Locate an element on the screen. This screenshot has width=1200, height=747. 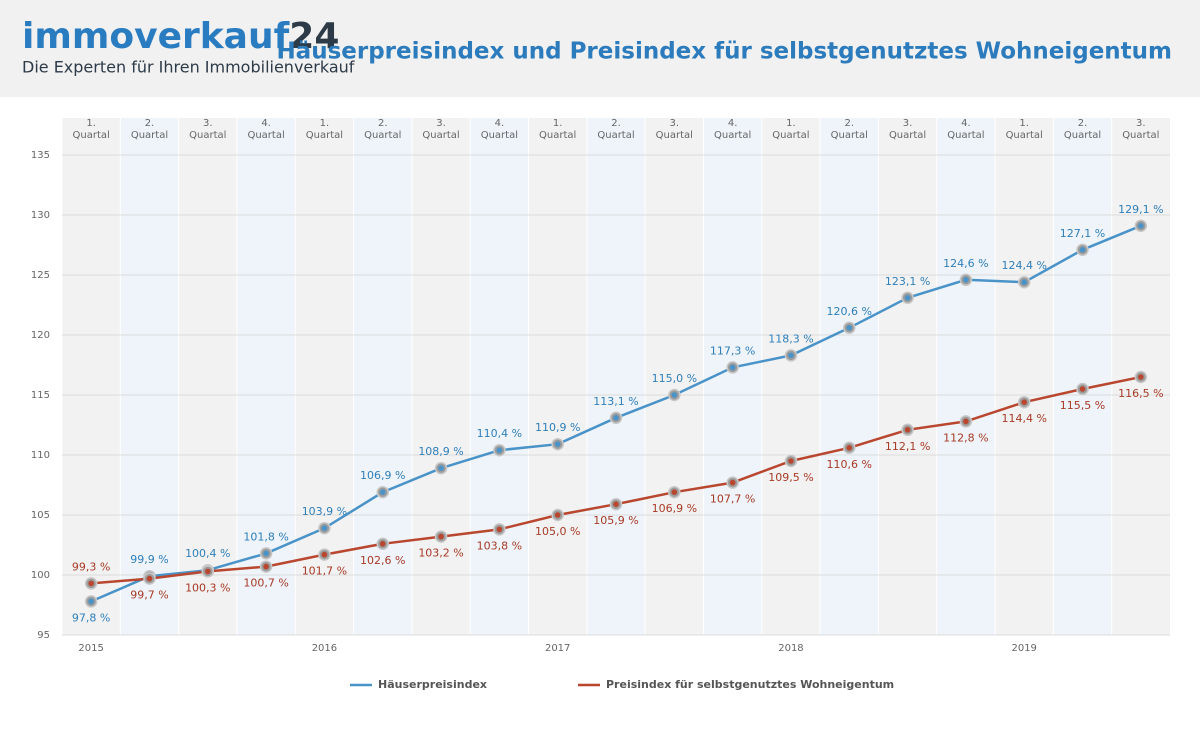
y-tick-label: 125 is located at coordinates (40, 275).